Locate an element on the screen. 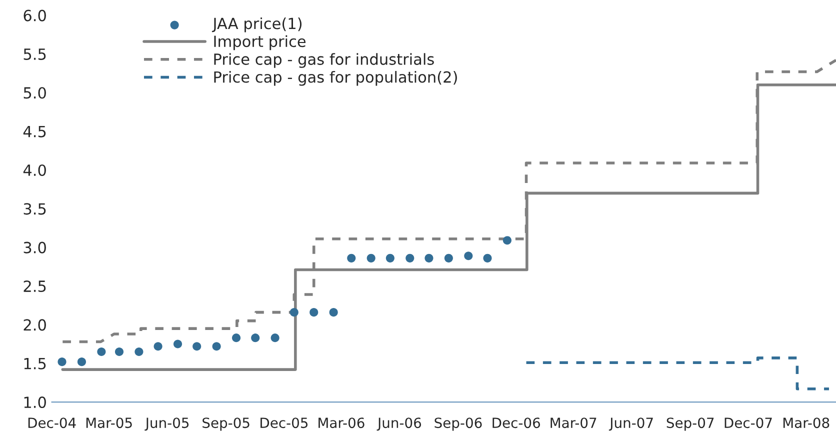 The height and width of the screenshot is (437, 836). y-tick-label: 4.5 is located at coordinates (34, 132).